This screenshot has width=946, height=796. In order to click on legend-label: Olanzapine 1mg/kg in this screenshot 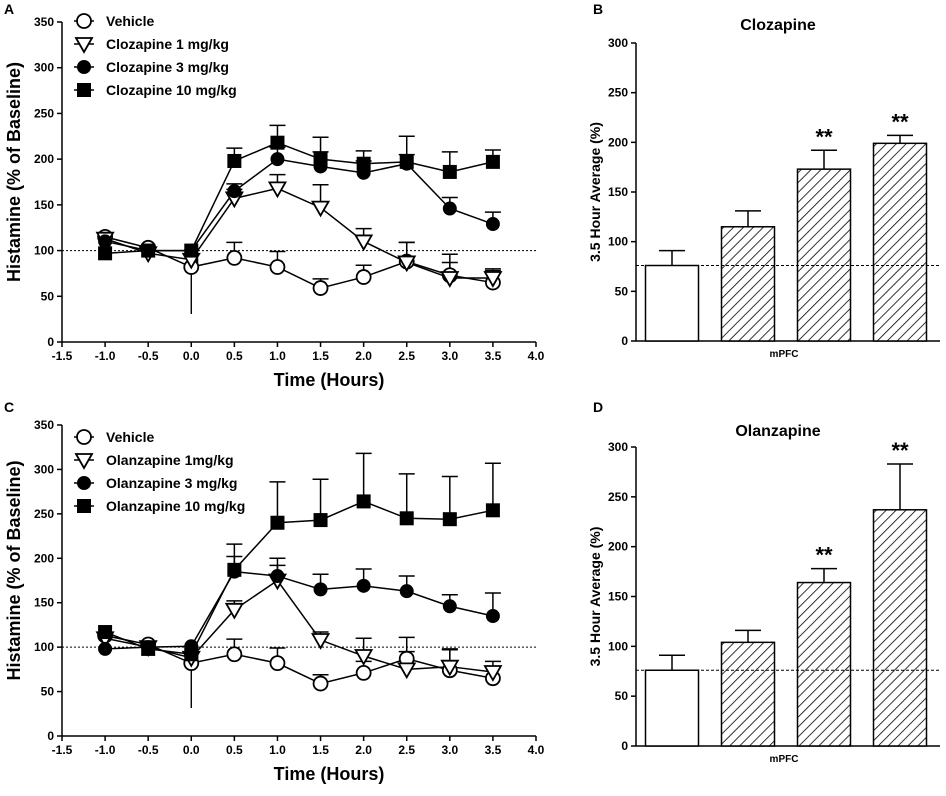, I will do `click(170, 460)`.